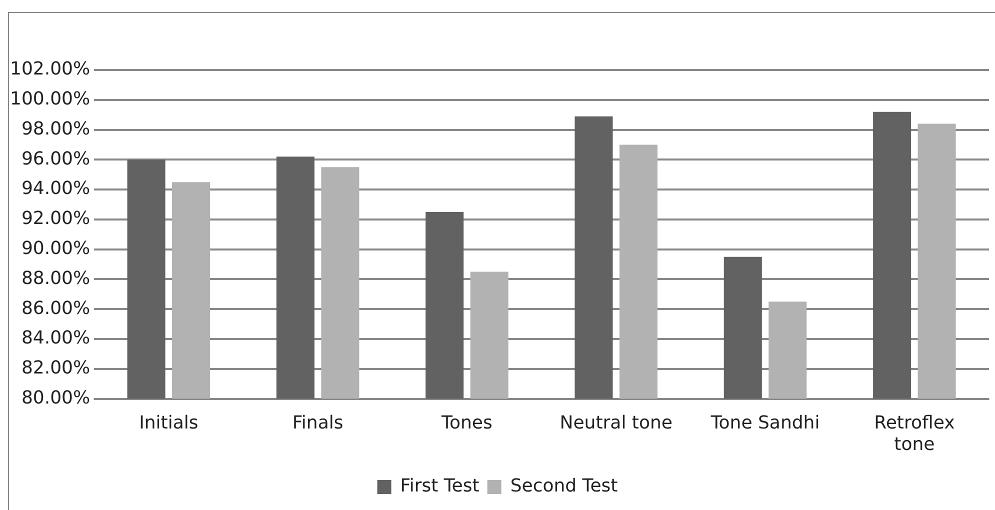 The image size is (995, 510). I want to click on y-tick-label: 100.00%, so click(50, 99).